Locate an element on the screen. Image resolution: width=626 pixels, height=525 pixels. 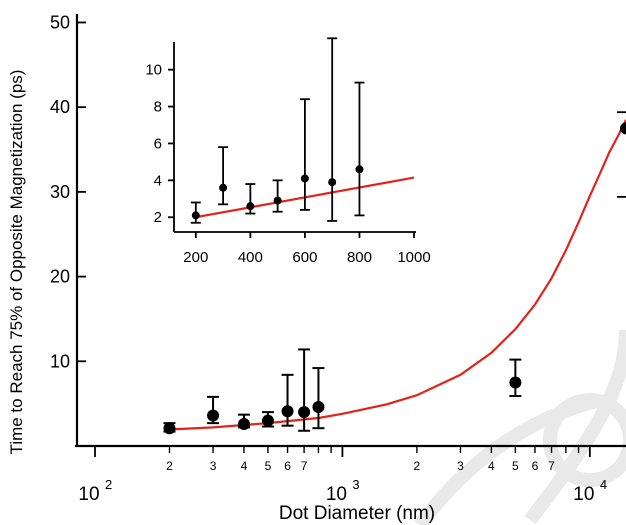
inset-x-tick-label: 200 is located at coordinates (195, 257).